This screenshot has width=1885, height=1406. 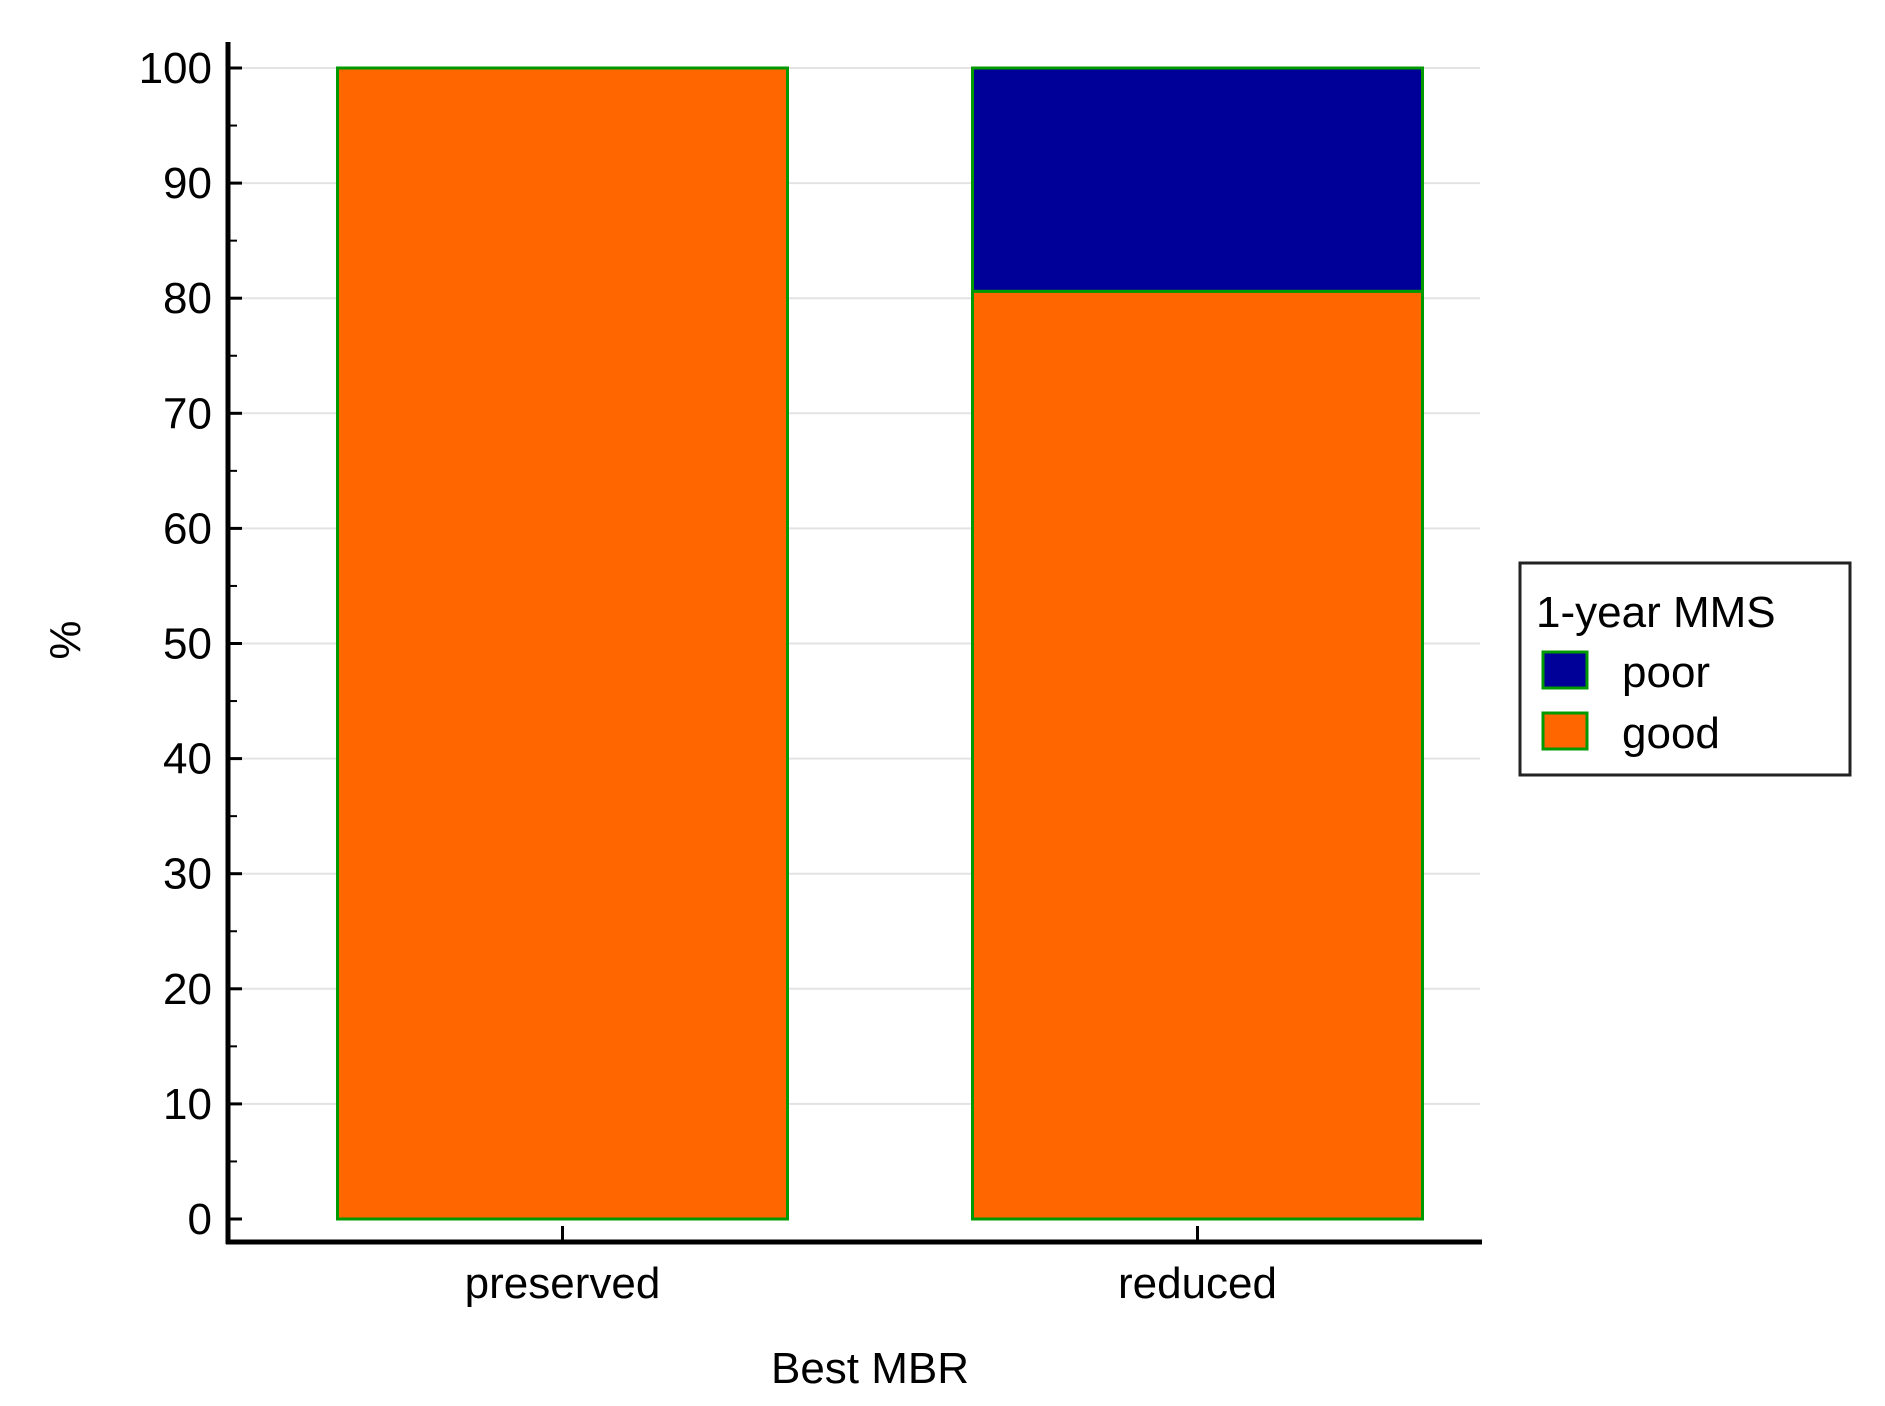 What do you see at coordinates (187, 989) in the screenshot?
I see `y-tick-label: 20` at bounding box center [187, 989].